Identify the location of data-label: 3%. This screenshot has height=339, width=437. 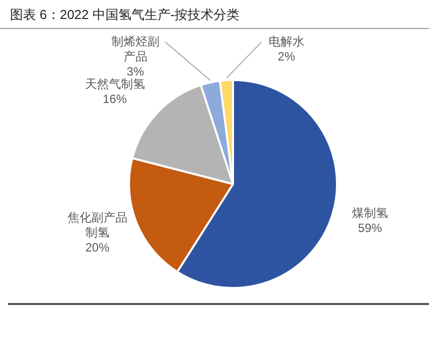
(135, 71).